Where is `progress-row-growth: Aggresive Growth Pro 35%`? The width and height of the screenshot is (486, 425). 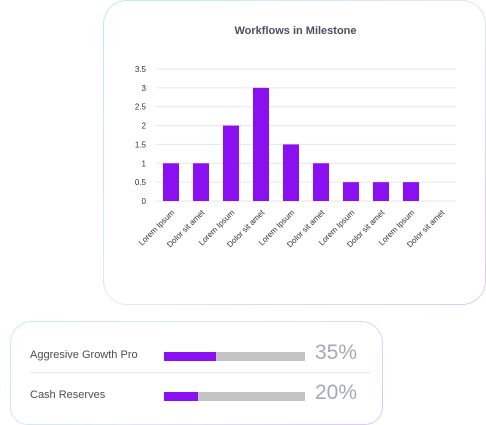 progress-row-growth: Aggresive Growth Pro 35% is located at coordinates (197, 356).